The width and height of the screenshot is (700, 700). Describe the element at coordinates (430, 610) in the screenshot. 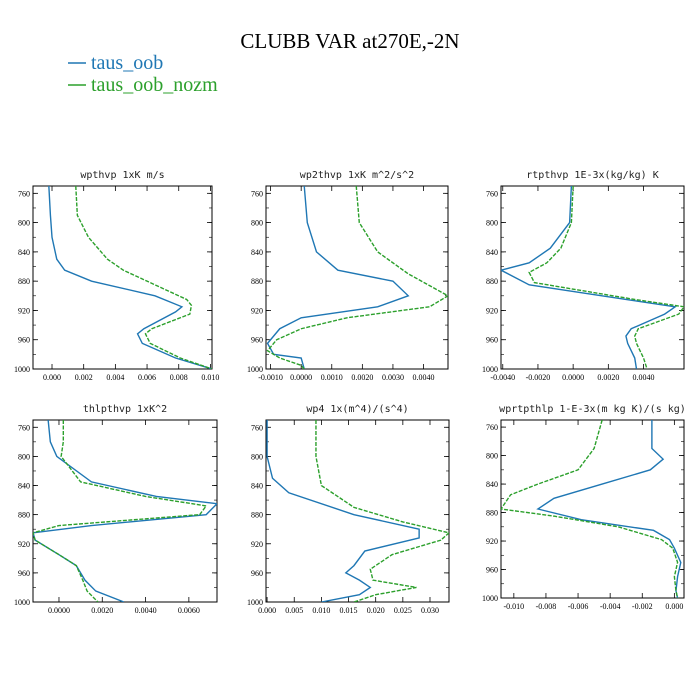

I see `x-tick-label: 0.030` at that location.